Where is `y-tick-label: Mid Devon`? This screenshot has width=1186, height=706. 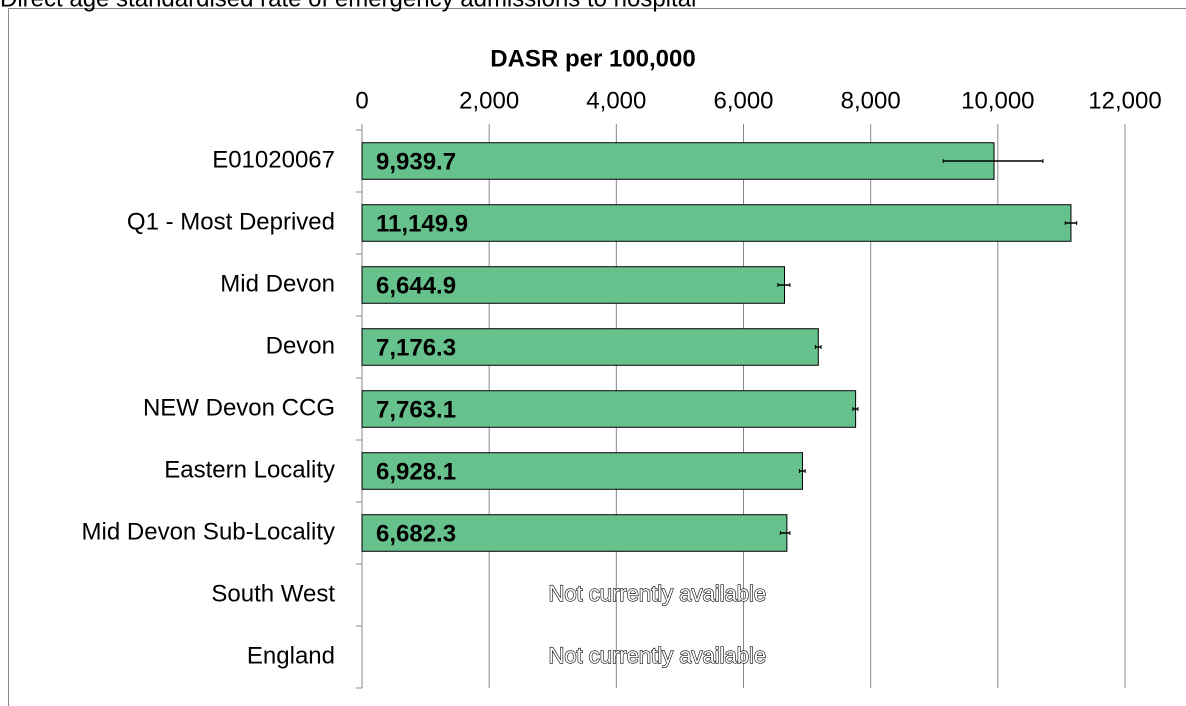 y-tick-label: Mid Devon is located at coordinates (277, 283).